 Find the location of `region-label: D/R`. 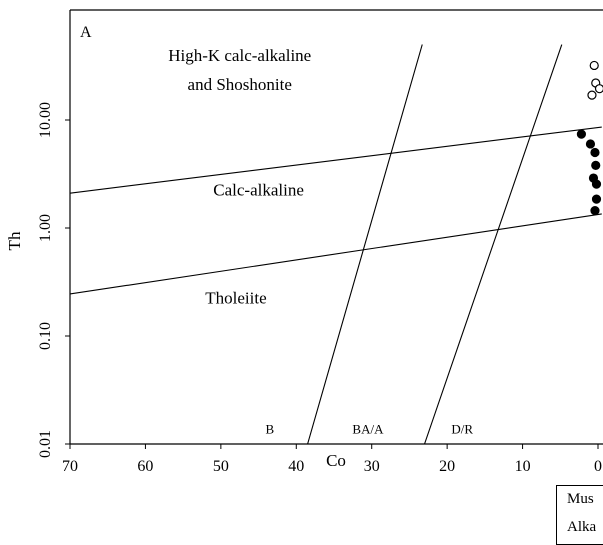

region-label: D/R is located at coordinates (462, 429).